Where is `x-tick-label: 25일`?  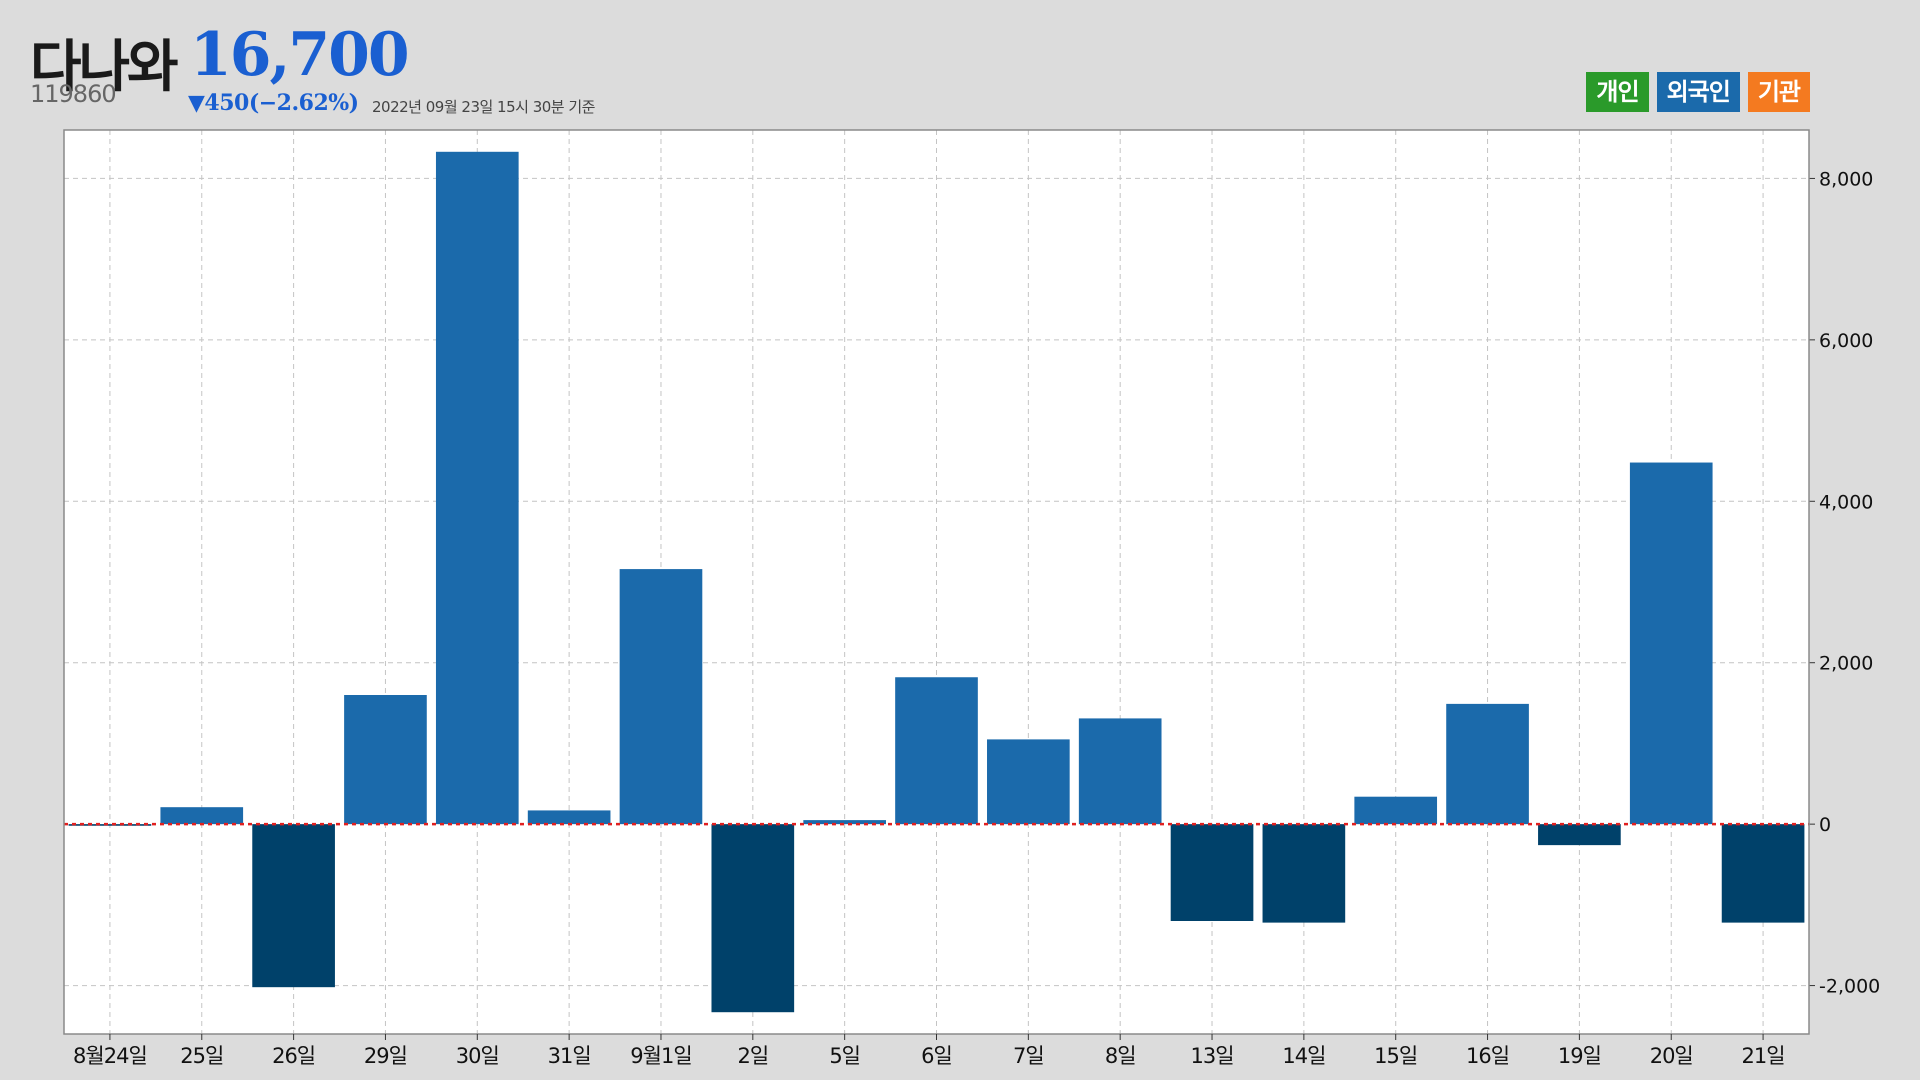 x-tick-label: 25일 is located at coordinates (201, 1056).